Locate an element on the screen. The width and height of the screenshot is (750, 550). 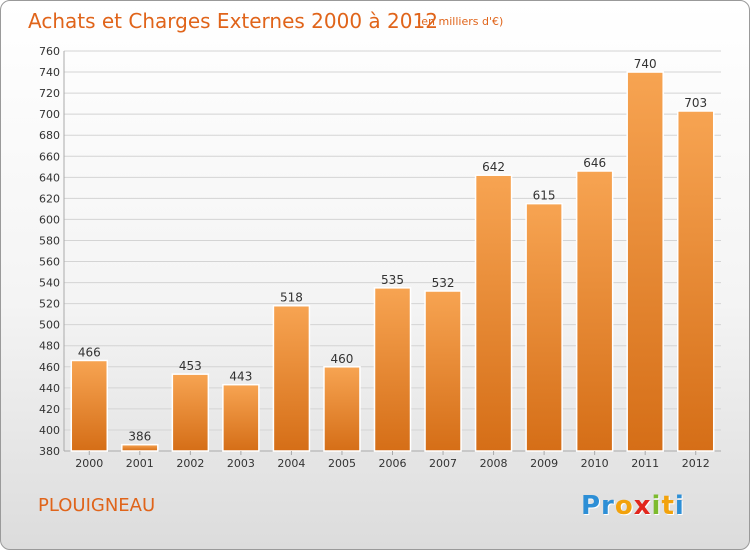
bar-2010 is located at coordinates (594, 311).